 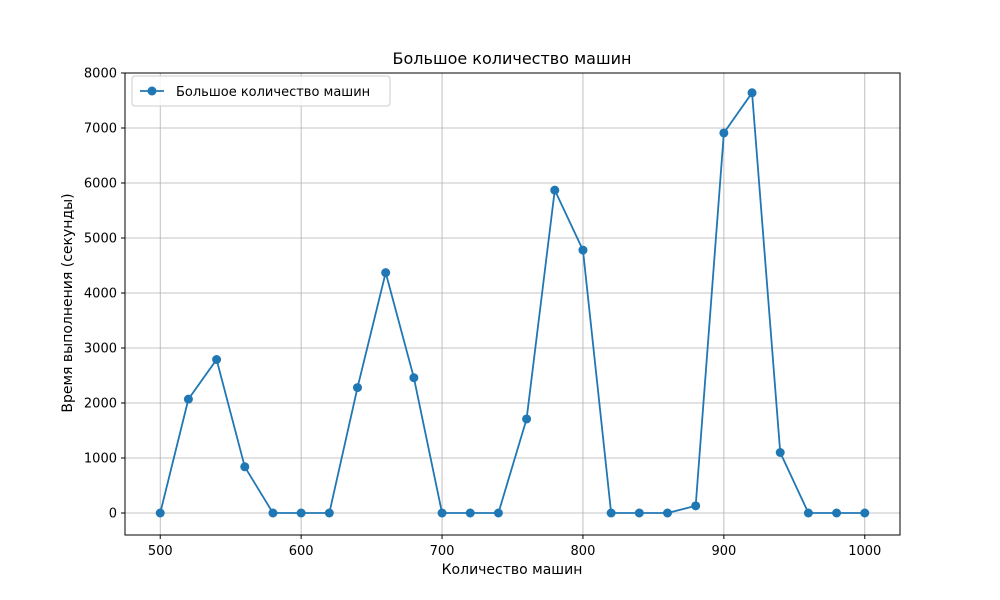 What do you see at coordinates (68, 302) in the screenshot?
I see `y-axis-label: Время выполнения (секунды)` at bounding box center [68, 302].